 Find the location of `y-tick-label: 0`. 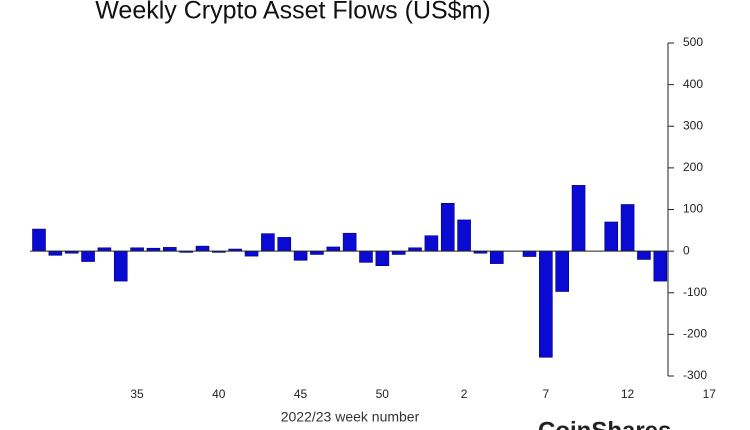

y-tick-label: 0 is located at coordinates (686, 250).